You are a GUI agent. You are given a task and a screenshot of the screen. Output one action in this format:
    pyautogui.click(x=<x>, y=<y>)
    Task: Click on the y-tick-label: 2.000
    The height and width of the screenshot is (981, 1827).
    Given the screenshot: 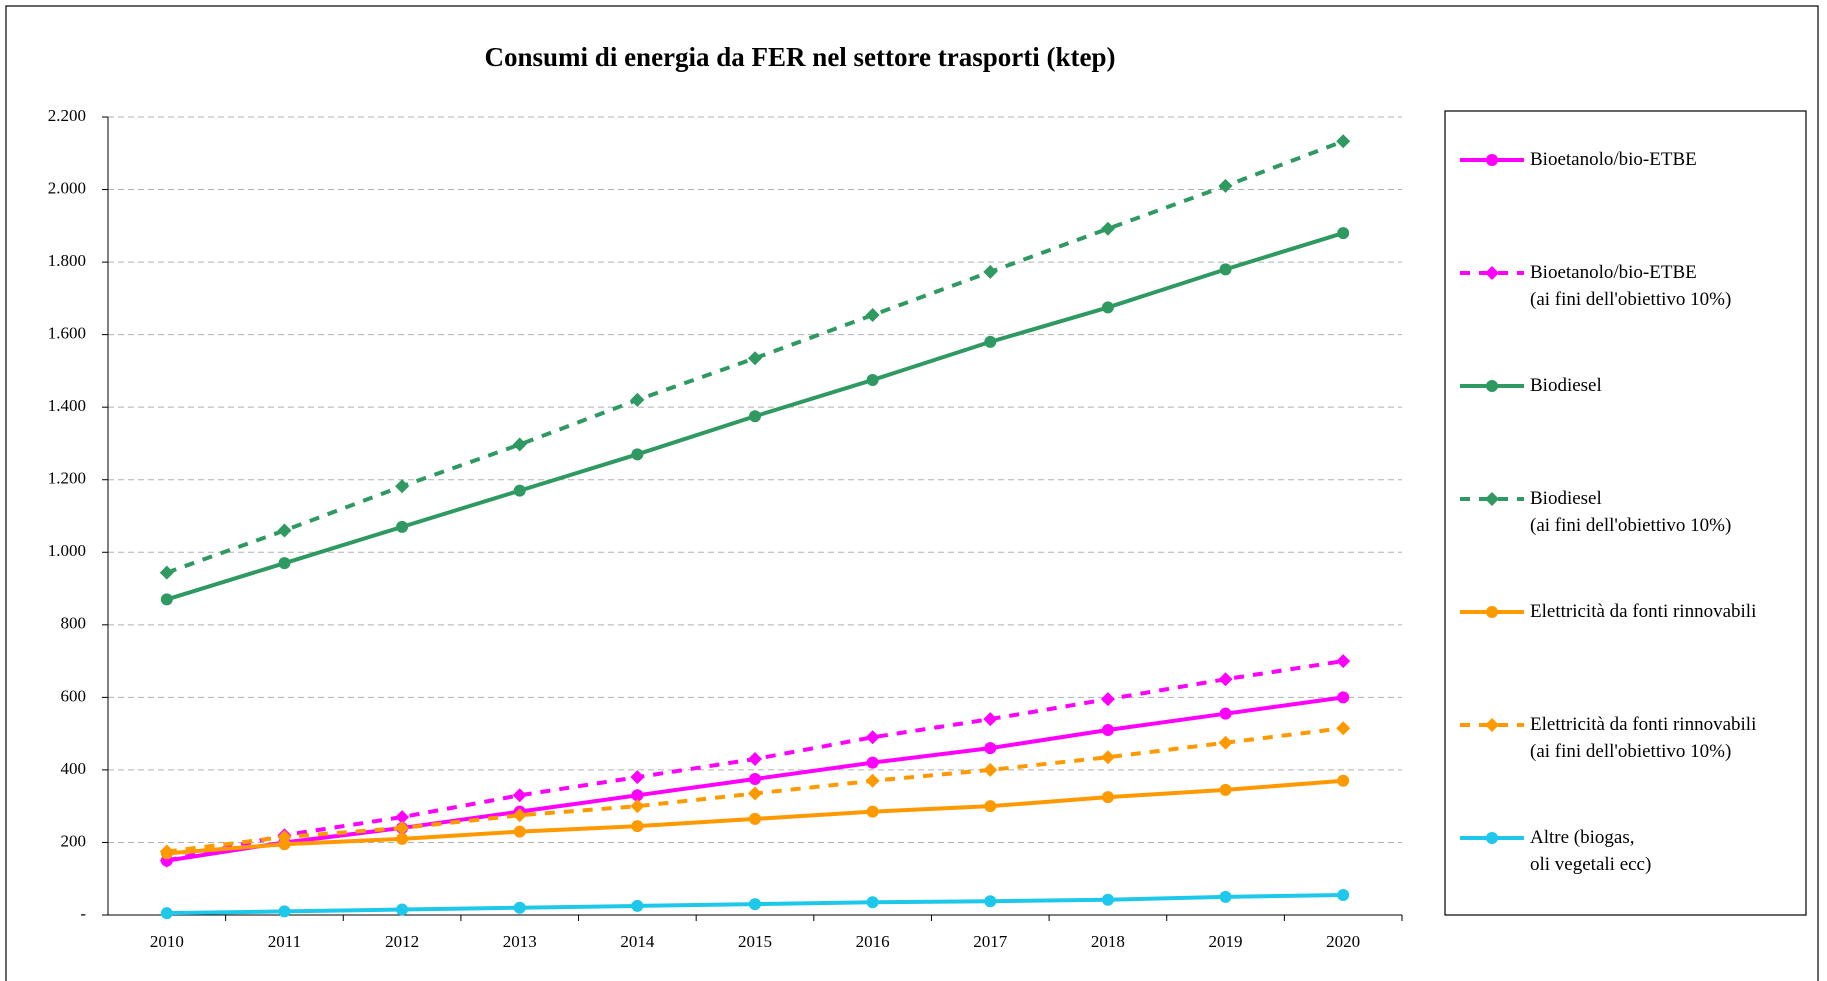 What is the action you would take?
    pyautogui.click(x=67, y=187)
    